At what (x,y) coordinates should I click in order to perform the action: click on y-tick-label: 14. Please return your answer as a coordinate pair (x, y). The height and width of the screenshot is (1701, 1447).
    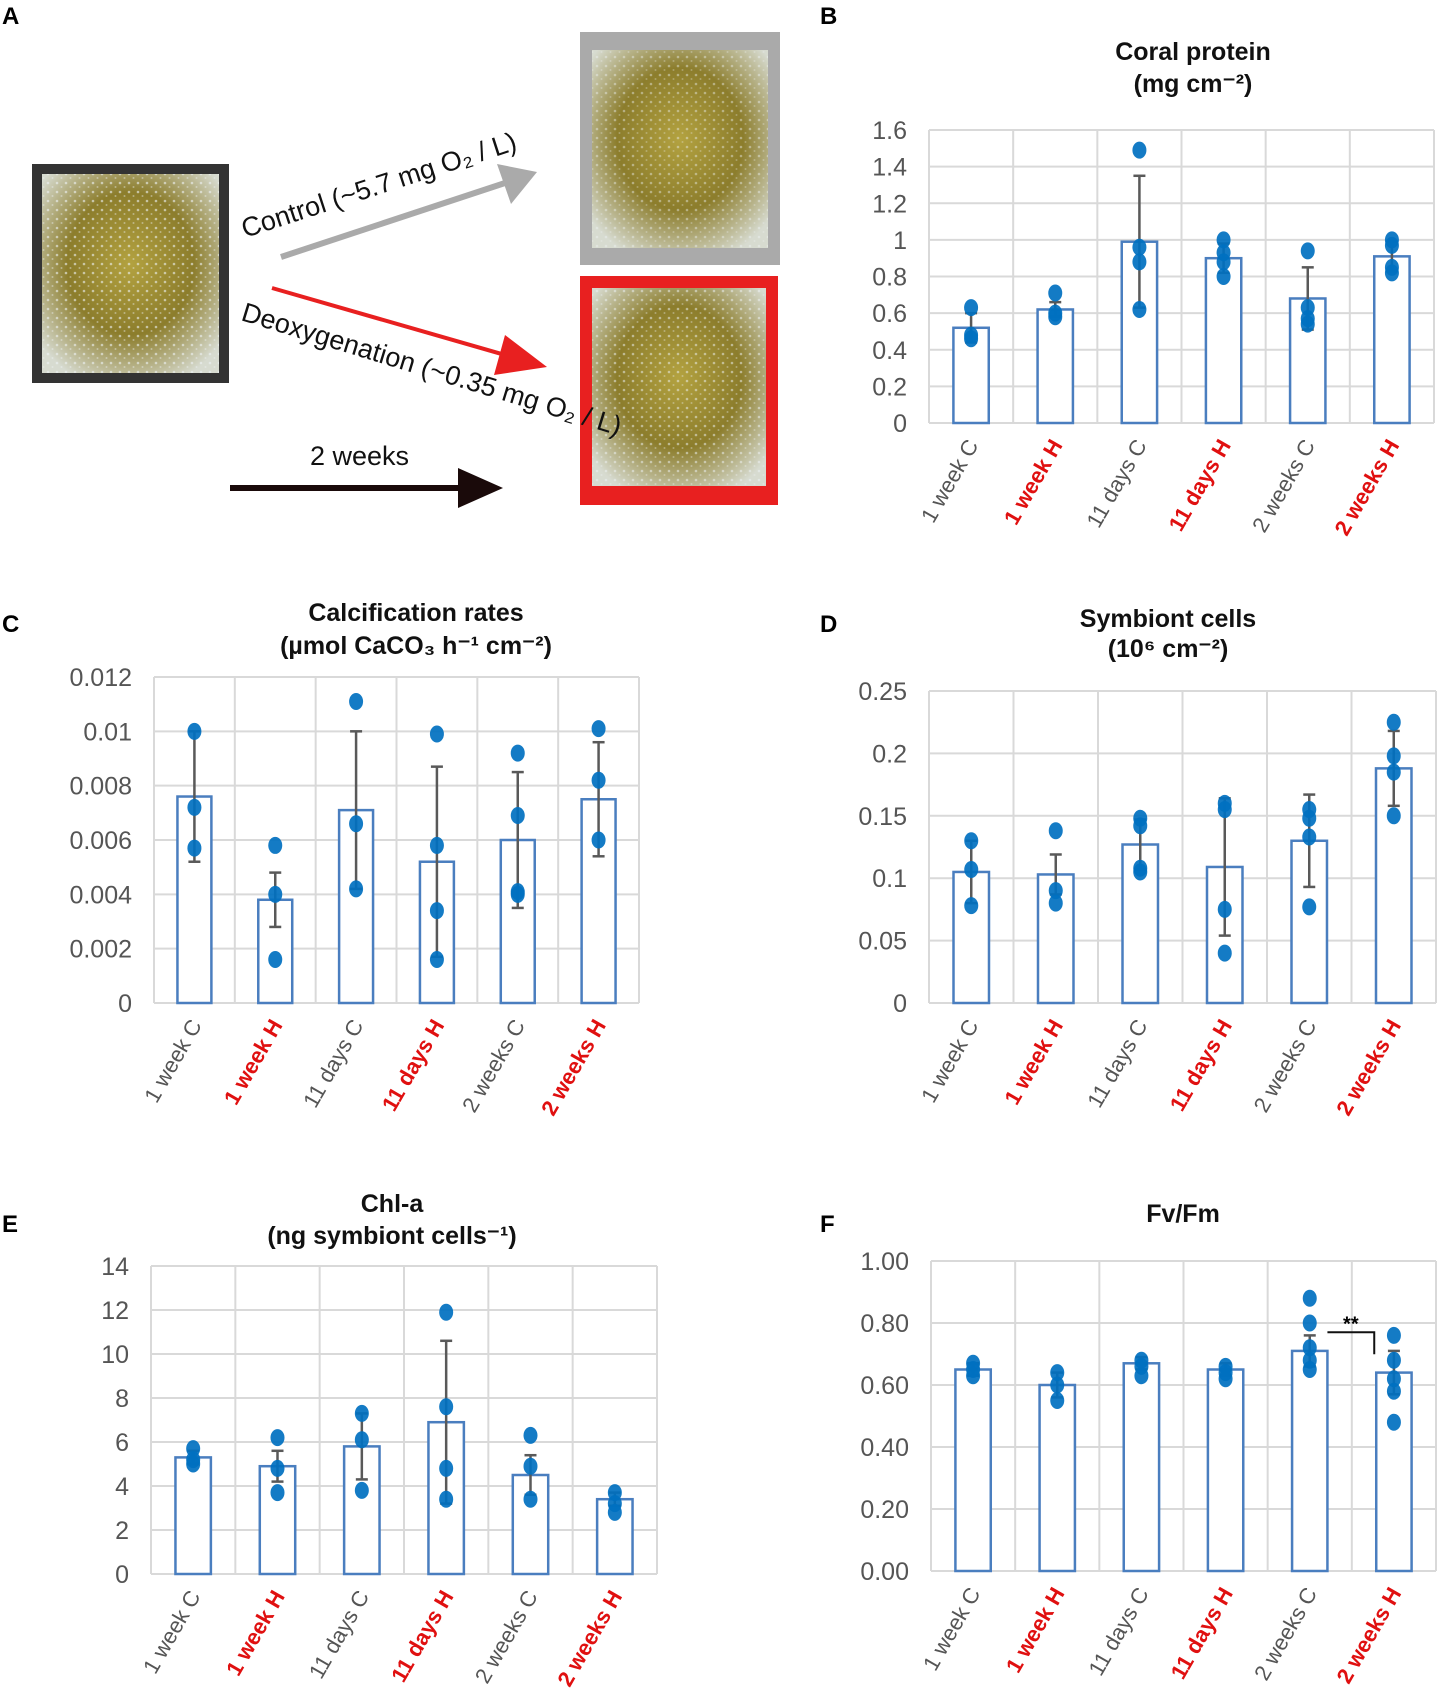
    Looking at the image, I should click on (115, 1267).